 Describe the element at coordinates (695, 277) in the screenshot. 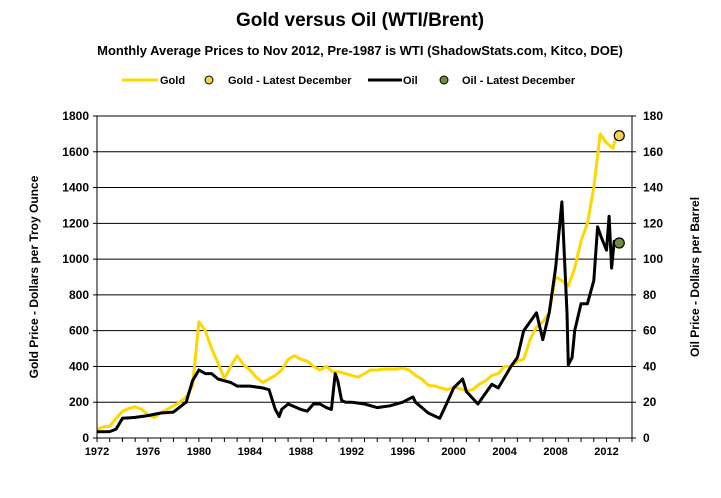

I see `y-axis-right-label: Oil Price - Dollars per Barrel` at that location.